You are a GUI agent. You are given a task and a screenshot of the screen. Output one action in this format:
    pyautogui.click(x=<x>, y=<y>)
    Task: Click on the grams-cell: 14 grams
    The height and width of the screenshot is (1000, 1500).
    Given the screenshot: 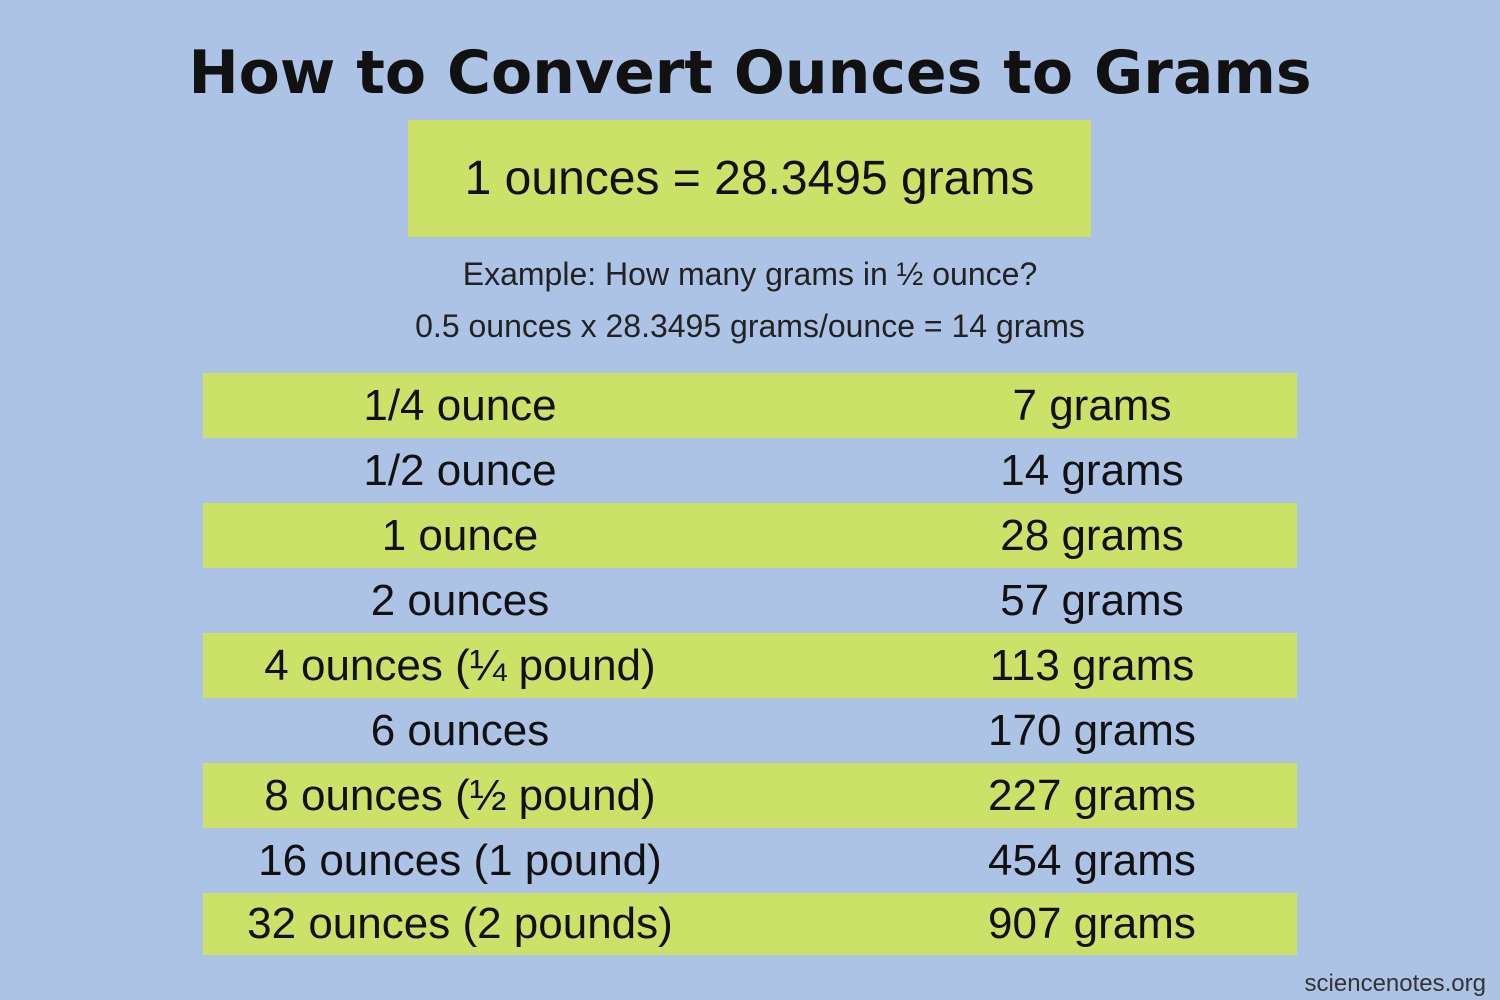 What is the action you would take?
    pyautogui.click(x=1092, y=470)
    